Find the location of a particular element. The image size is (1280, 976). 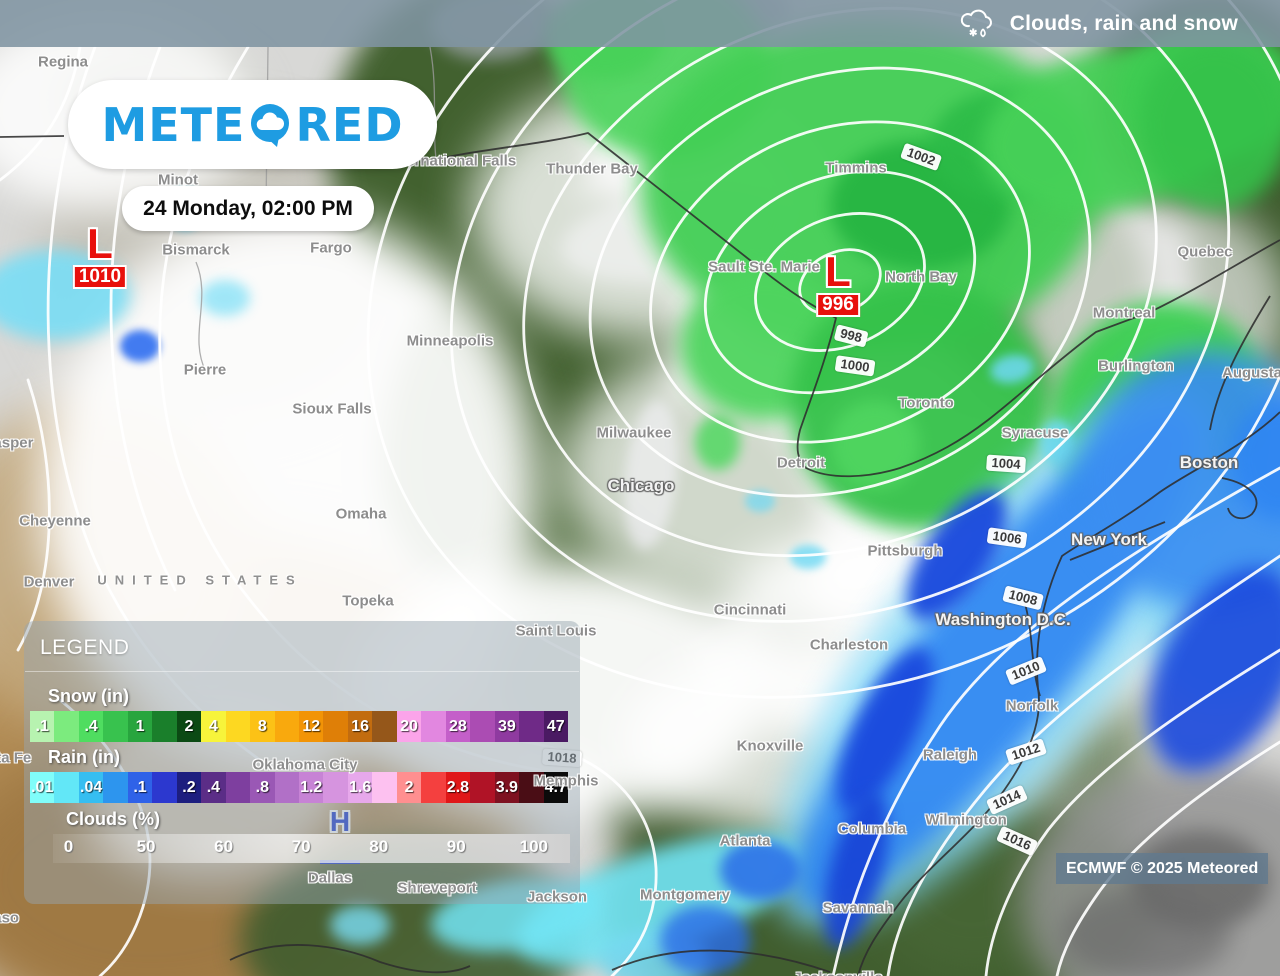

layer-header-bar: ✱ Clouds, rain and snow is located at coordinates (640, 23).